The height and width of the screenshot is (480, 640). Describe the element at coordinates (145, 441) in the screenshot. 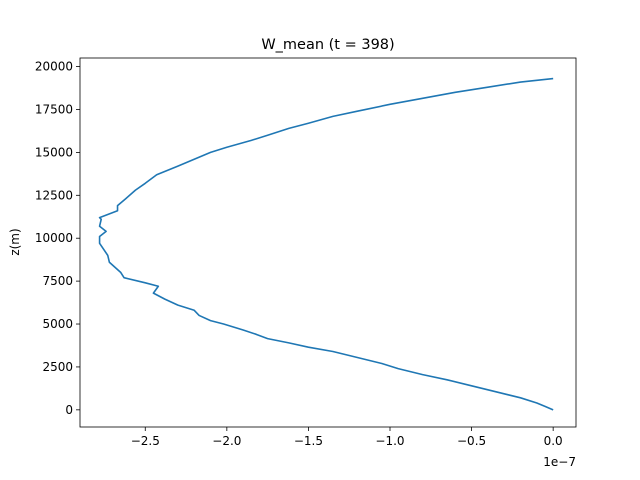

I see `x-tick-label: −2.5` at that location.